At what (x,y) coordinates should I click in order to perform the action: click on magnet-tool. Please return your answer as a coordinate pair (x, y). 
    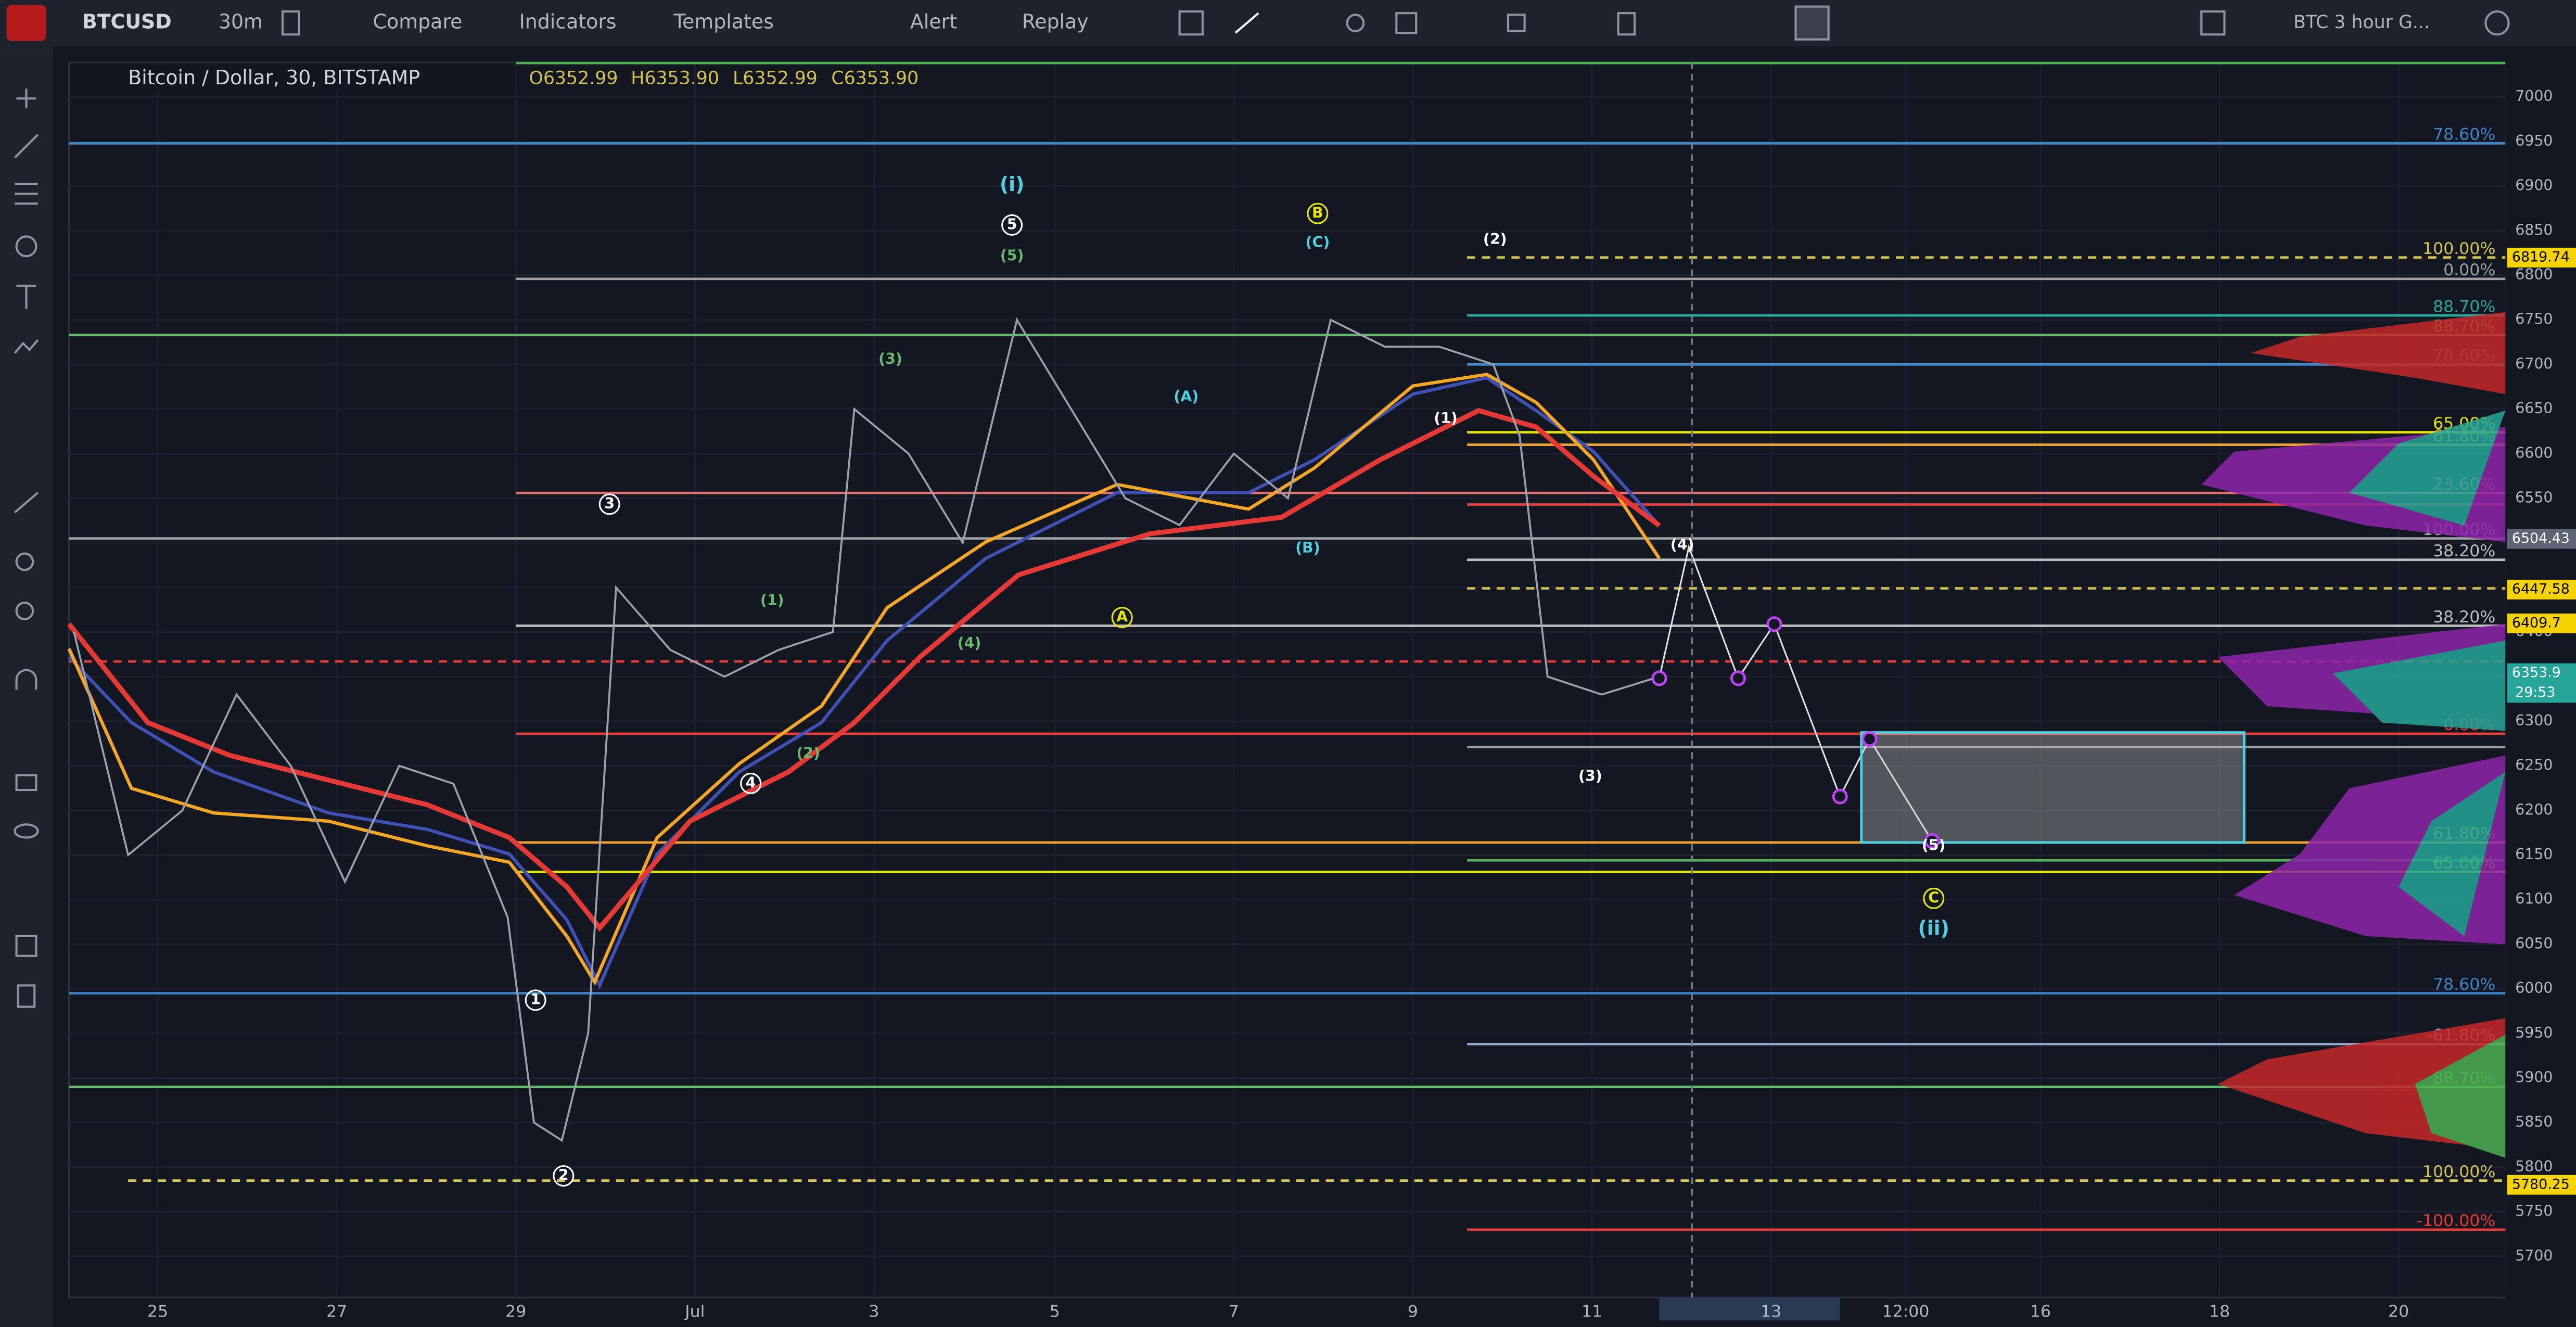
    Looking at the image, I should click on (26, 679).